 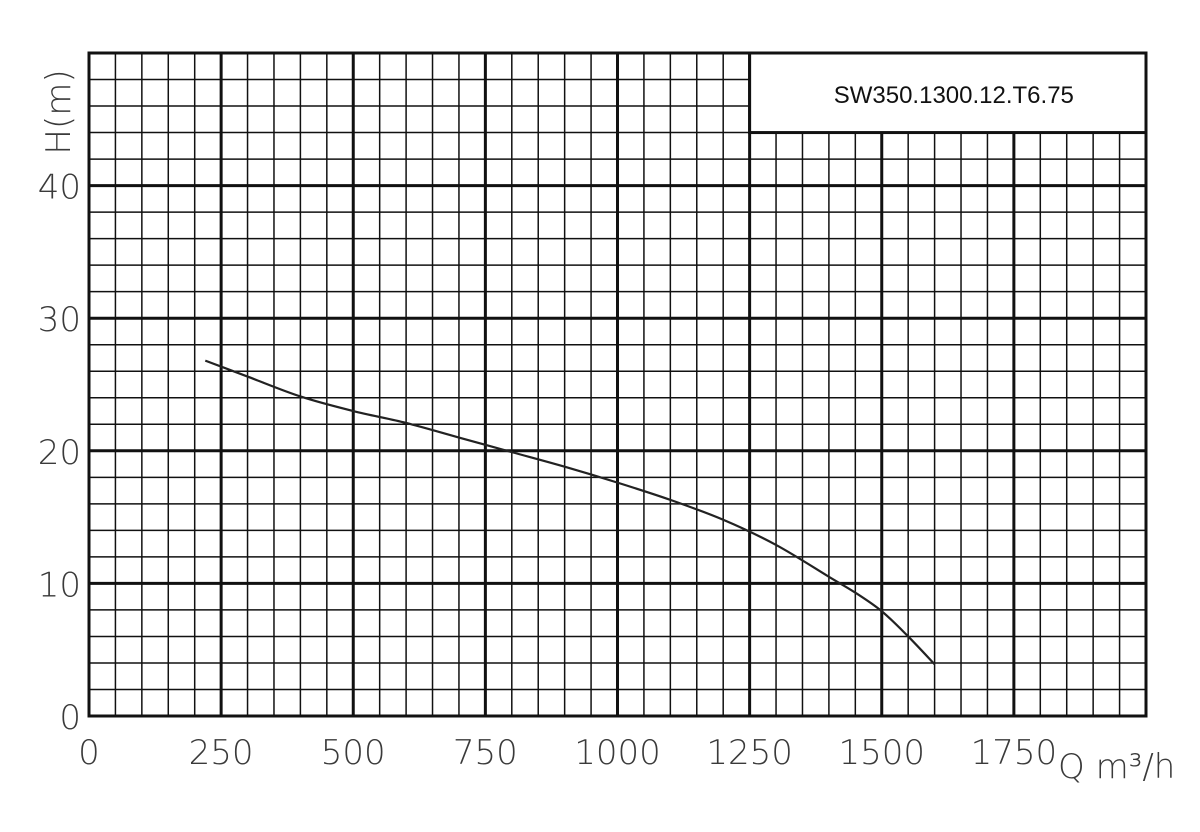 I want to click on x-tick-label: 250, so click(x=221, y=753).